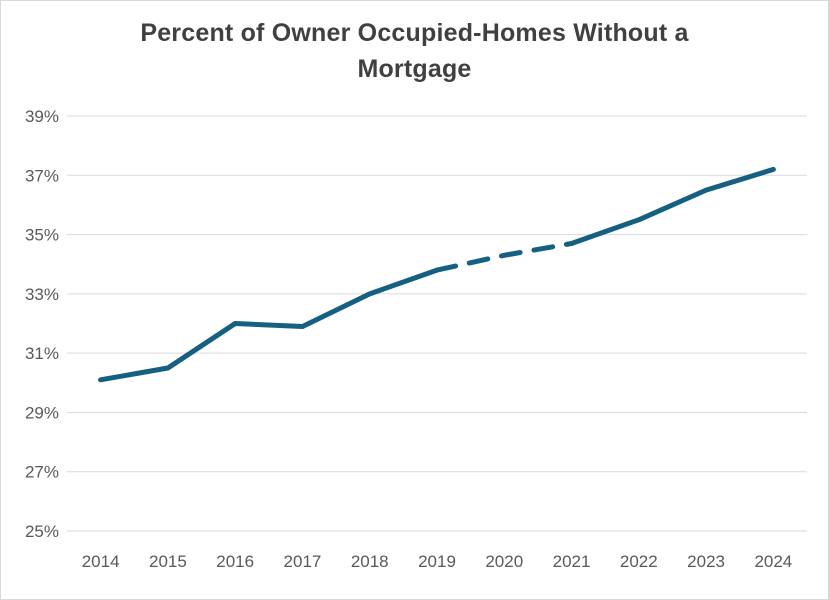 The height and width of the screenshot is (600, 829). What do you see at coordinates (42, 116) in the screenshot?
I see `y-axis-tick-label: 39%` at bounding box center [42, 116].